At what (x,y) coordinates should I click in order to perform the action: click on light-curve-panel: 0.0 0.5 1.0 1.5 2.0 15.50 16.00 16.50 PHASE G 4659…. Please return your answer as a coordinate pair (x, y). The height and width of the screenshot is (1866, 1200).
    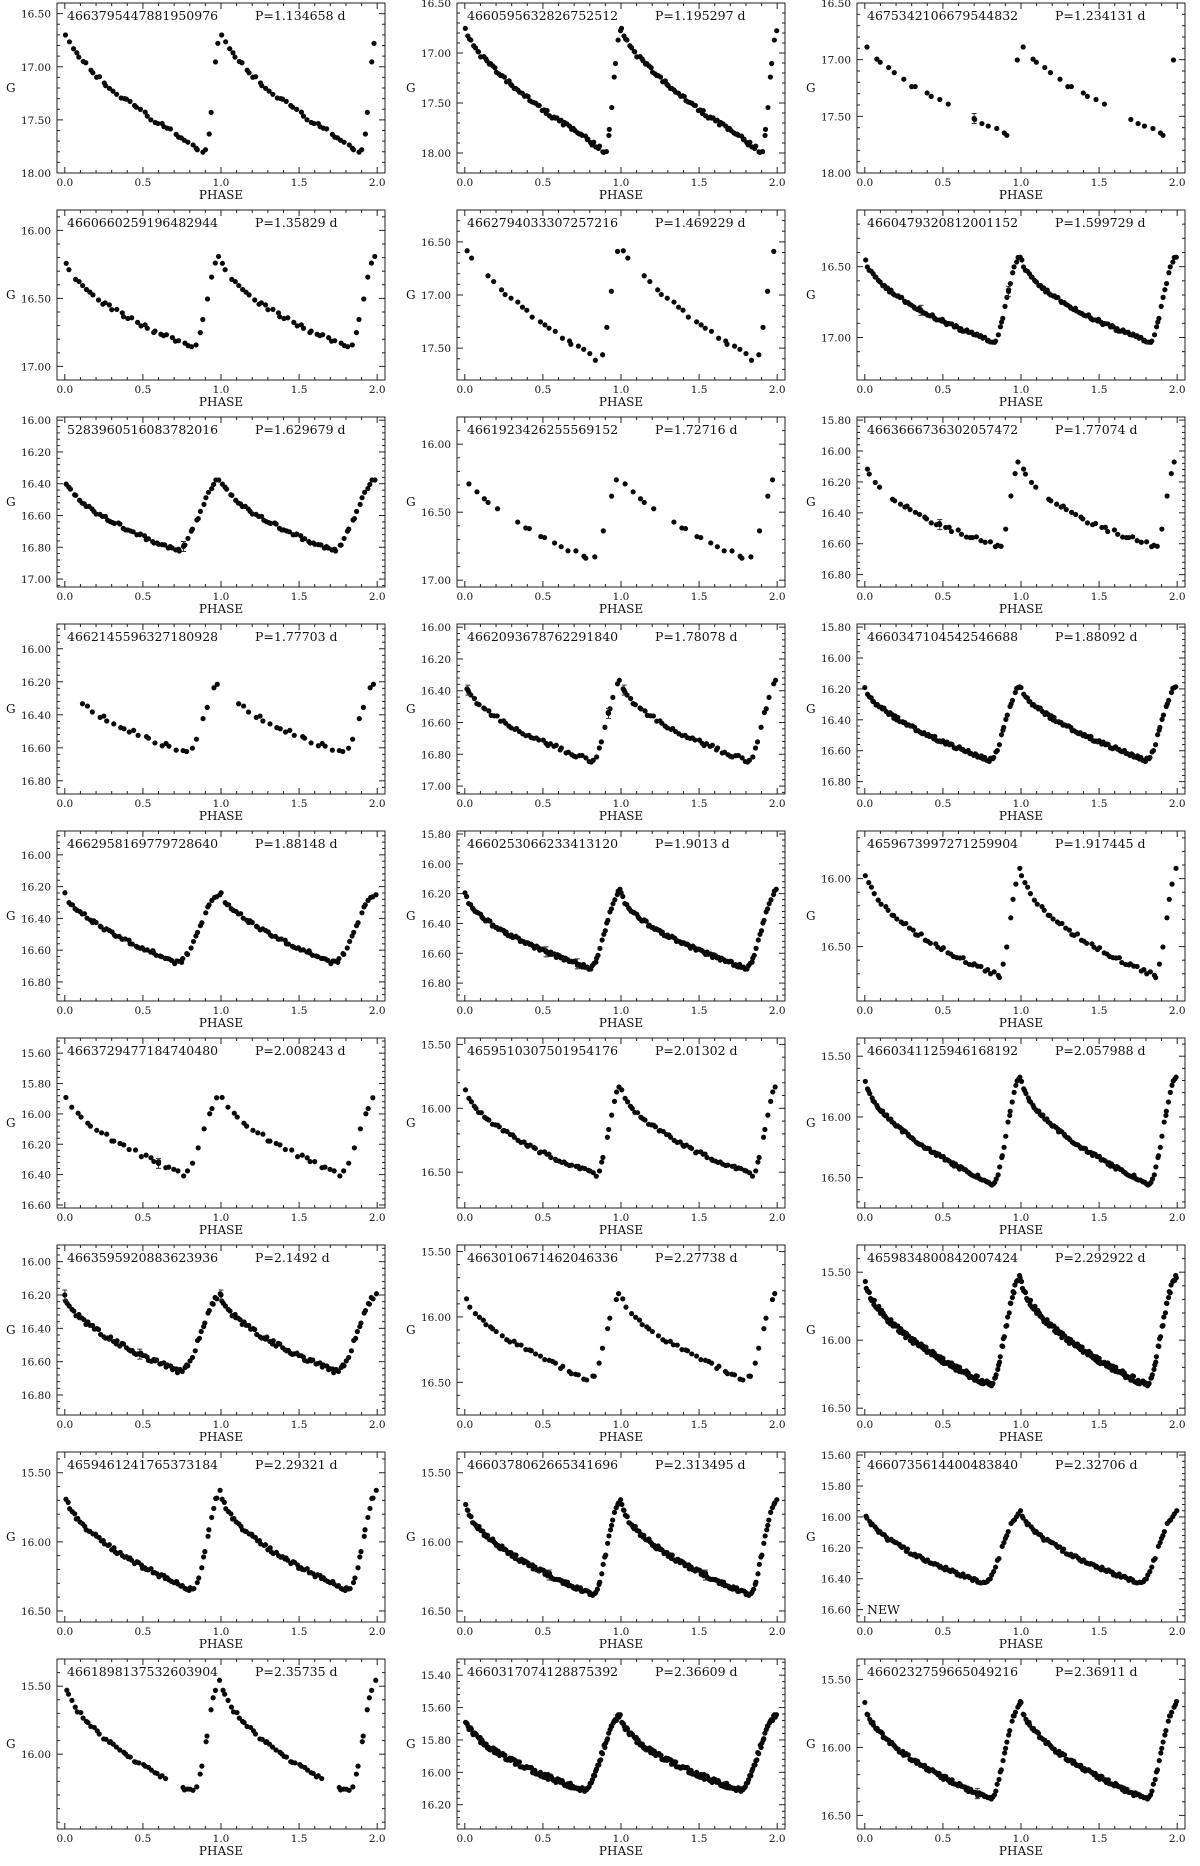
    Looking at the image, I should click on (200, 1552).